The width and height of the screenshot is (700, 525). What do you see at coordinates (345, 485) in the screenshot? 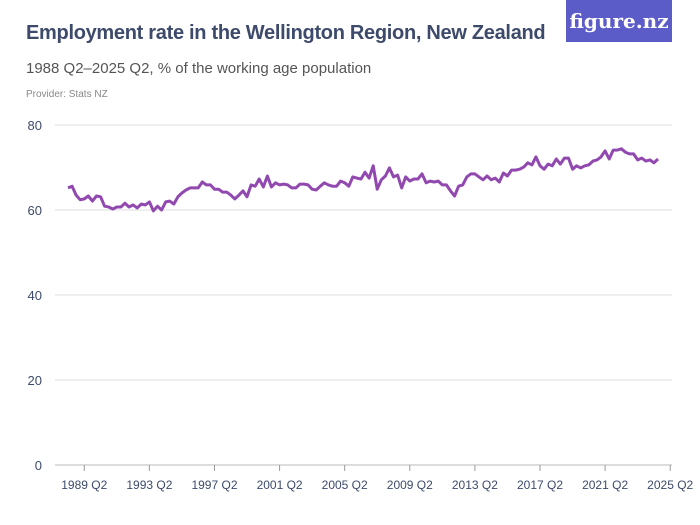
I see `x-tick-label: 2005 Q2` at bounding box center [345, 485].